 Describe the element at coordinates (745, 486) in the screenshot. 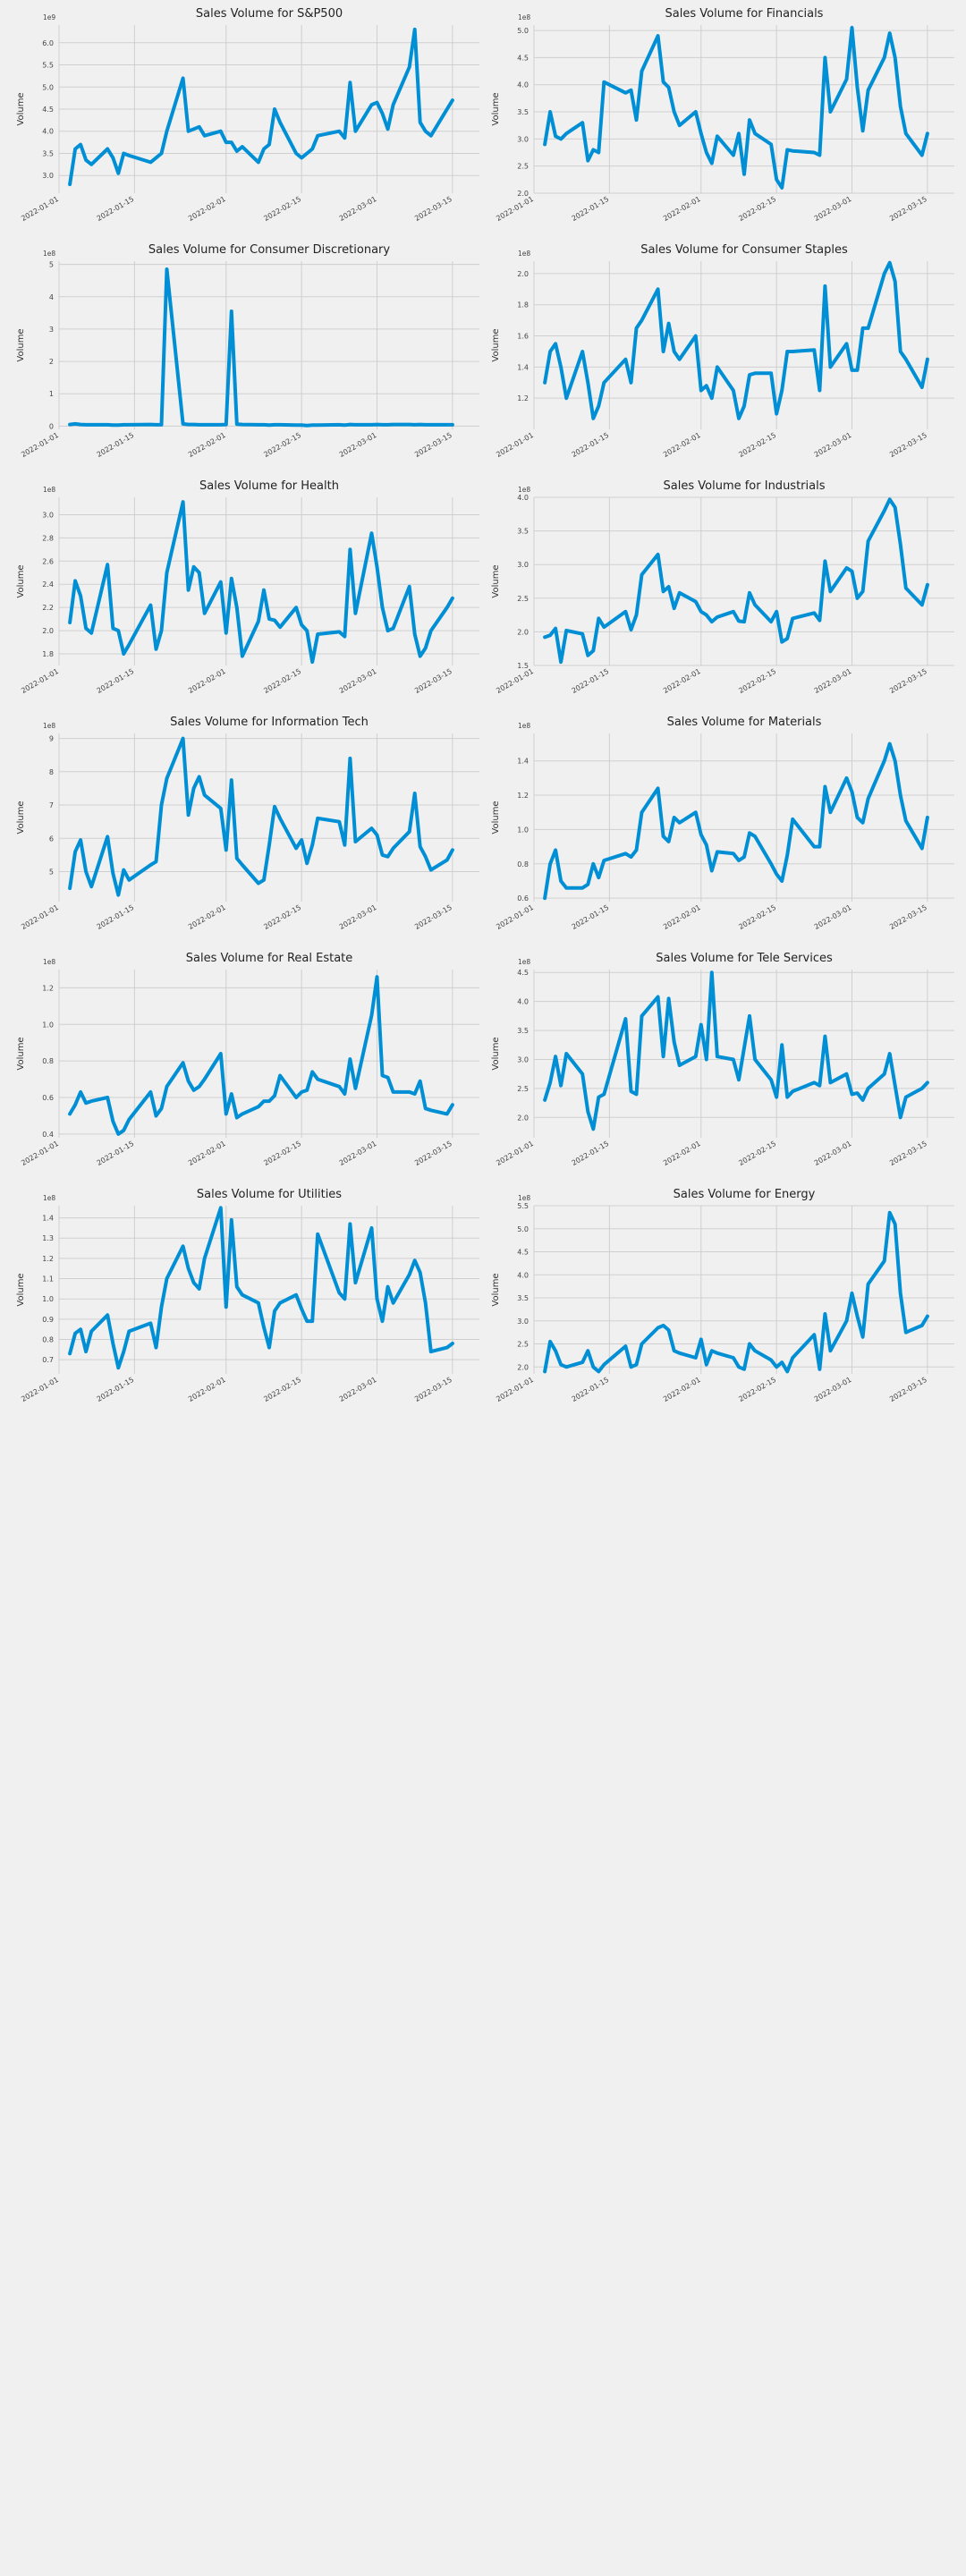

I see `chart-title: Sales Volume for Industrials` at that location.